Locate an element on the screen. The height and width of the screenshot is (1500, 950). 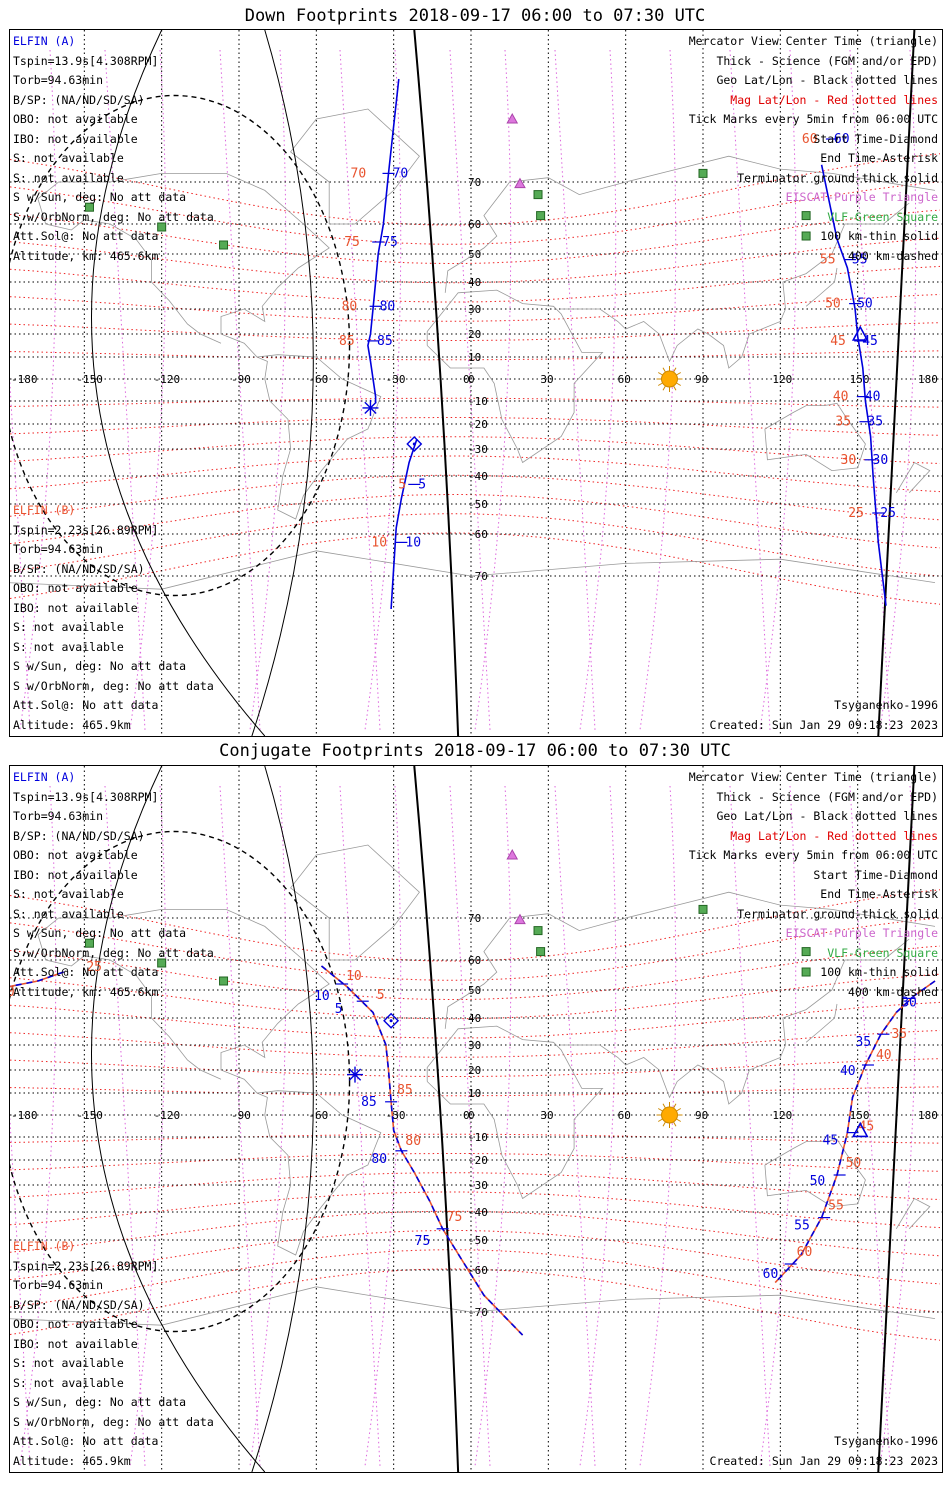
start-diamond-dot is located at coordinates (391, 1021).